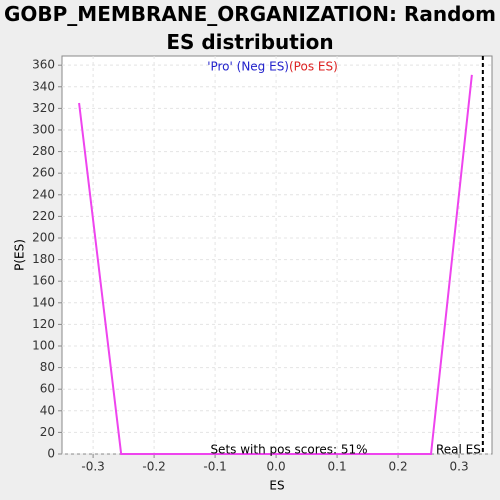 The width and height of the screenshot is (500, 500). What do you see at coordinates (276, 467) in the screenshot?
I see `x-tick-label: 0.0` at bounding box center [276, 467].